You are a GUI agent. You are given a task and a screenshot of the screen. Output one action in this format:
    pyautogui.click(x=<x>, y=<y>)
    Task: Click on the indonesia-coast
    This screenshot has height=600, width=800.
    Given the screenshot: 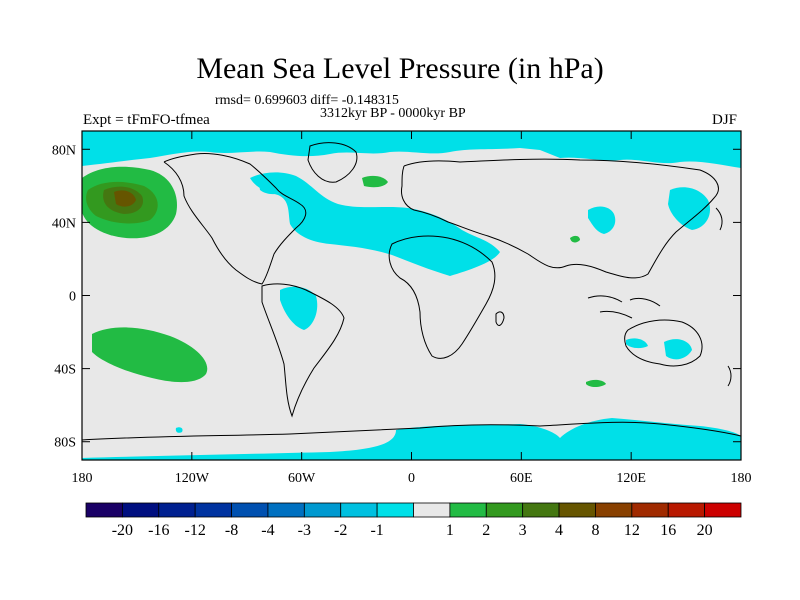 What is the action you would take?
    pyautogui.click(x=624, y=307)
    